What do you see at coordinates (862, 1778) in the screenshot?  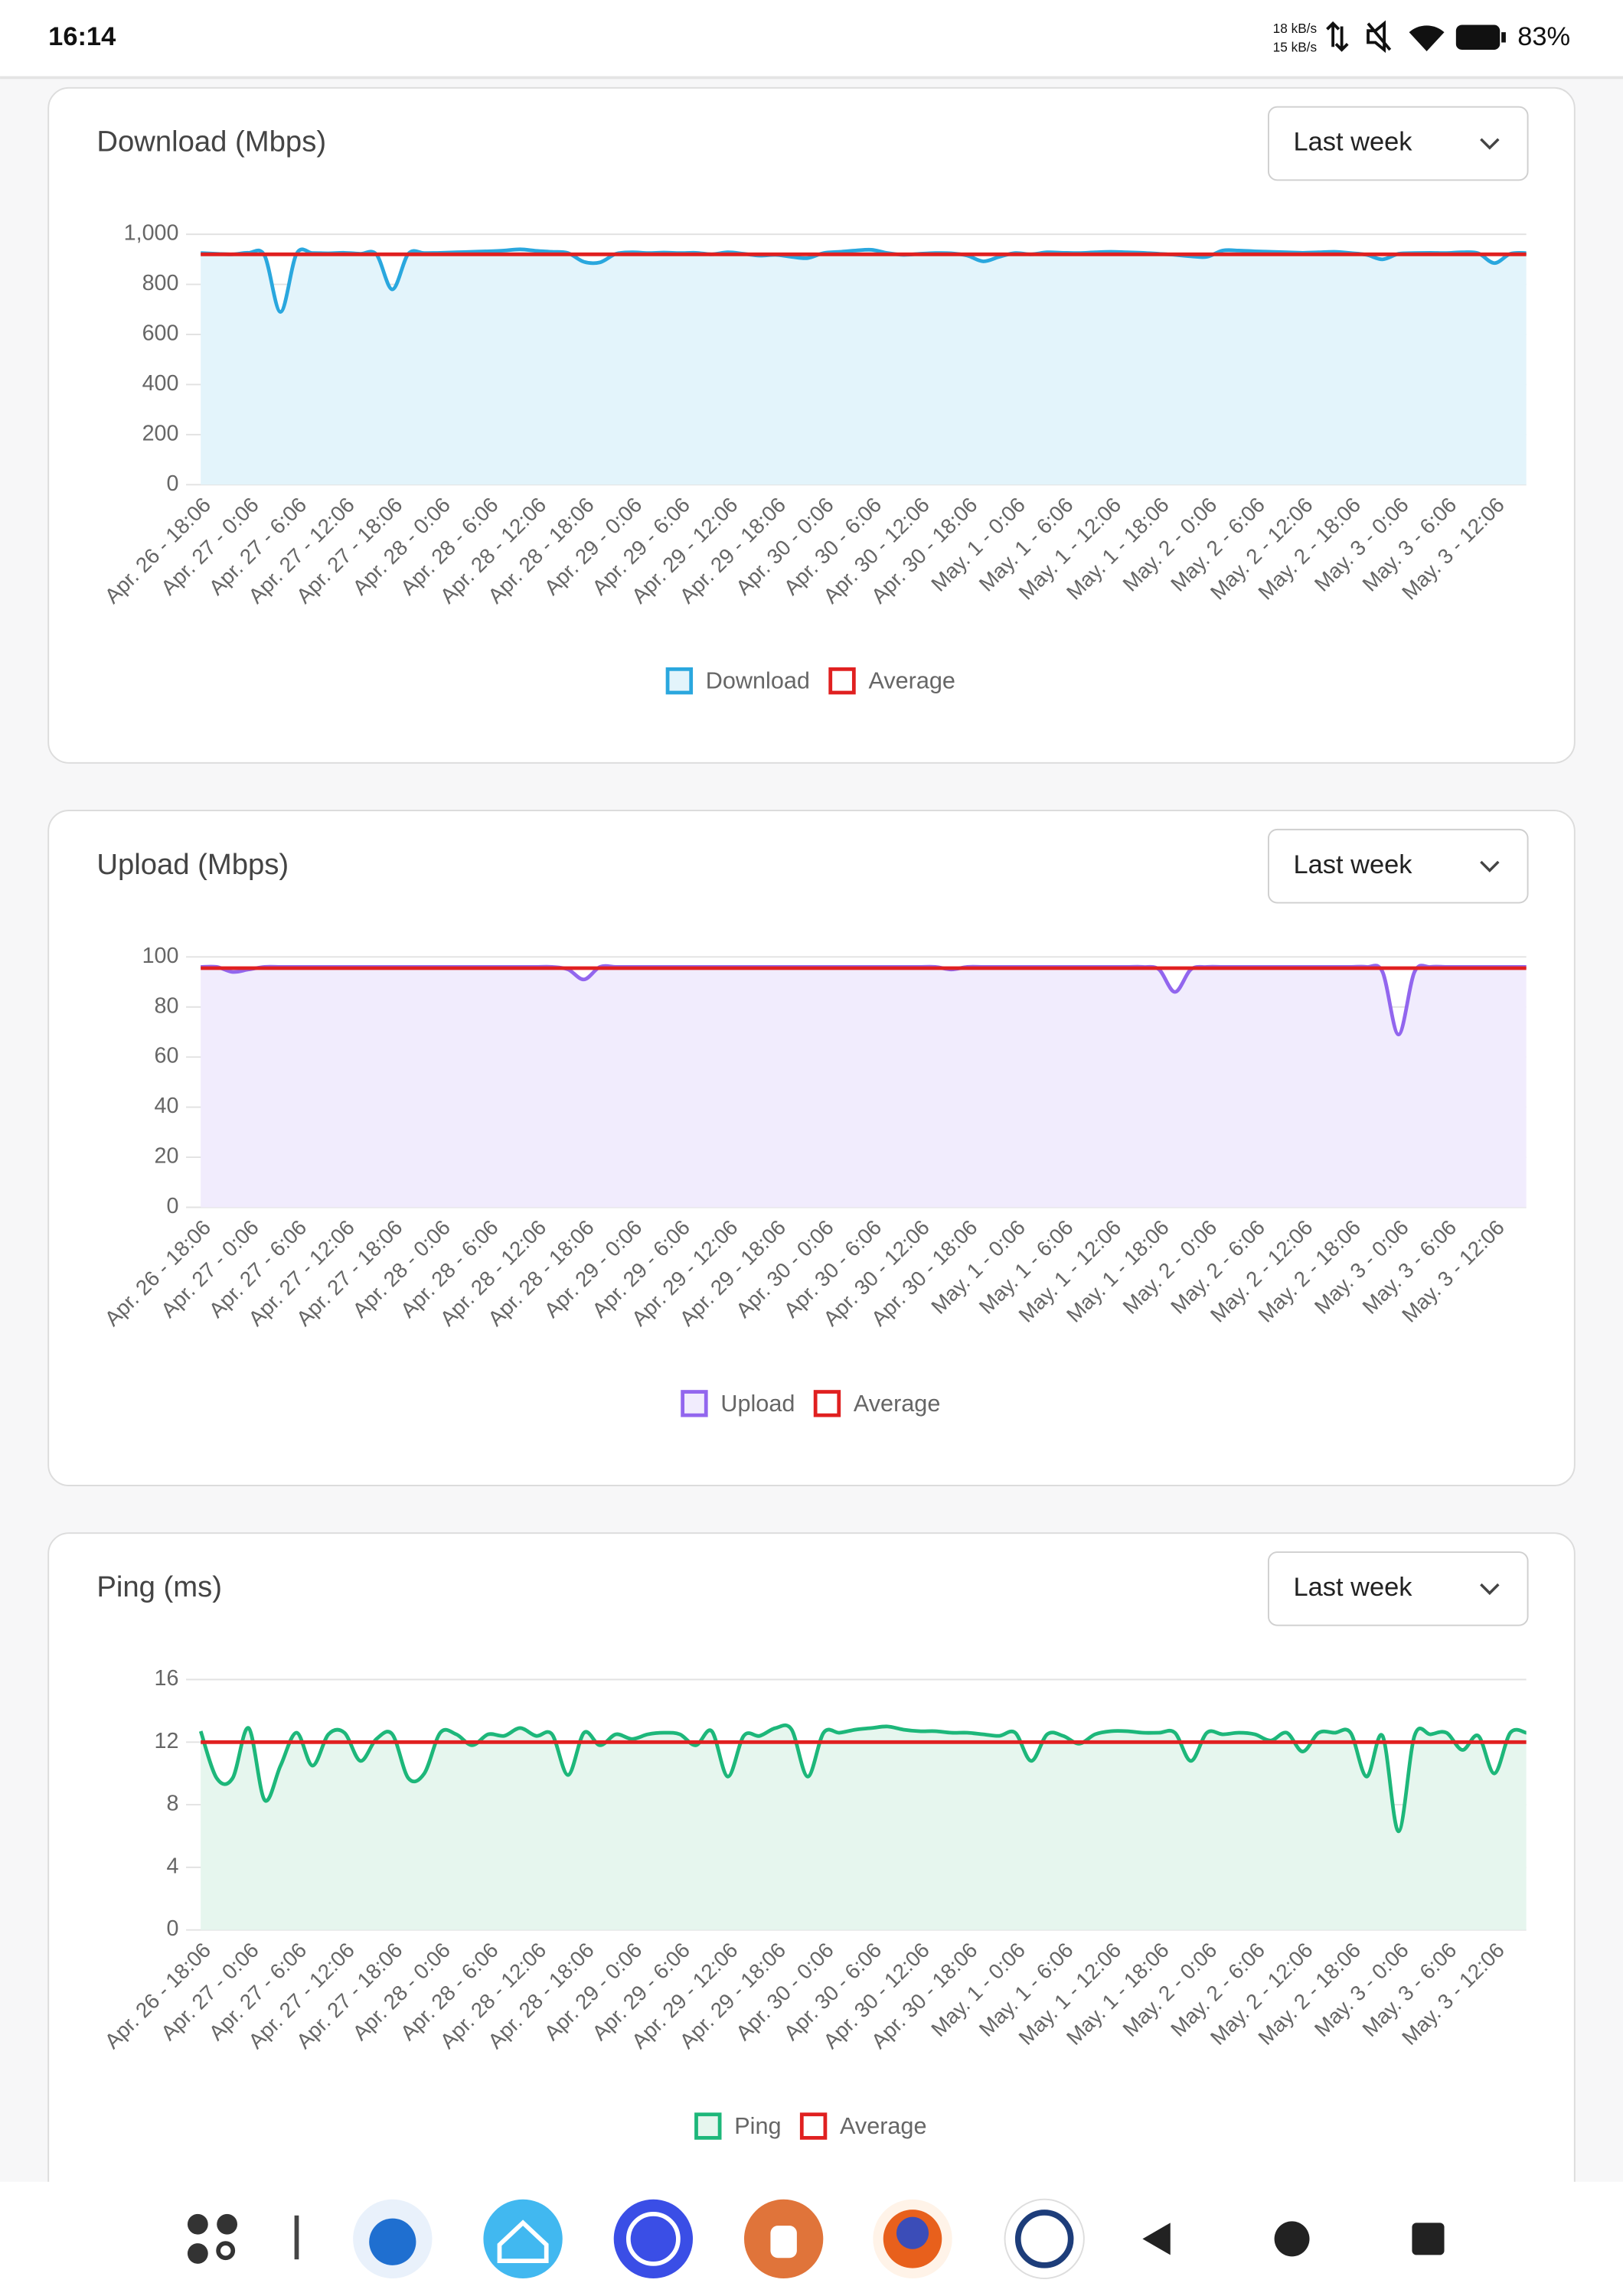 I see `series-line` at bounding box center [862, 1778].